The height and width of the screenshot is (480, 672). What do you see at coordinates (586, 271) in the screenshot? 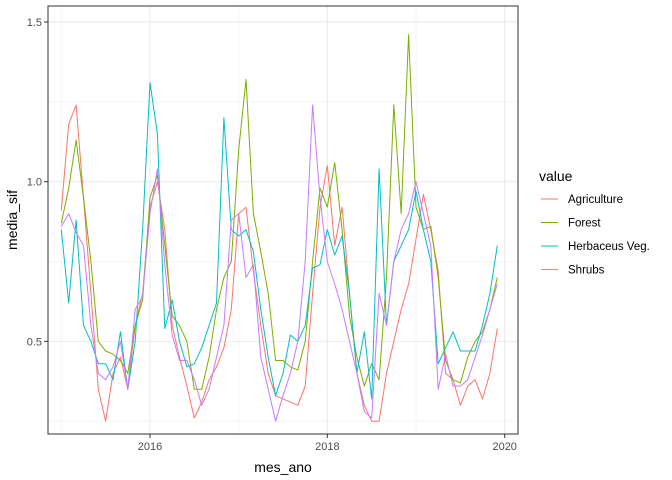
I see `legend-label: Shrubs` at bounding box center [586, 271].